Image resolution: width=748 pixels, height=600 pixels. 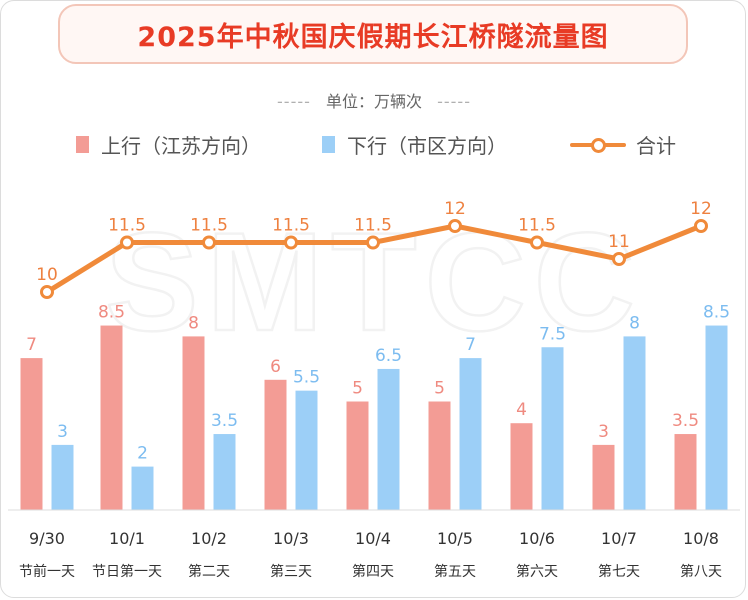 I want to click on bar-down-10/6, so click(x=552, y=428).